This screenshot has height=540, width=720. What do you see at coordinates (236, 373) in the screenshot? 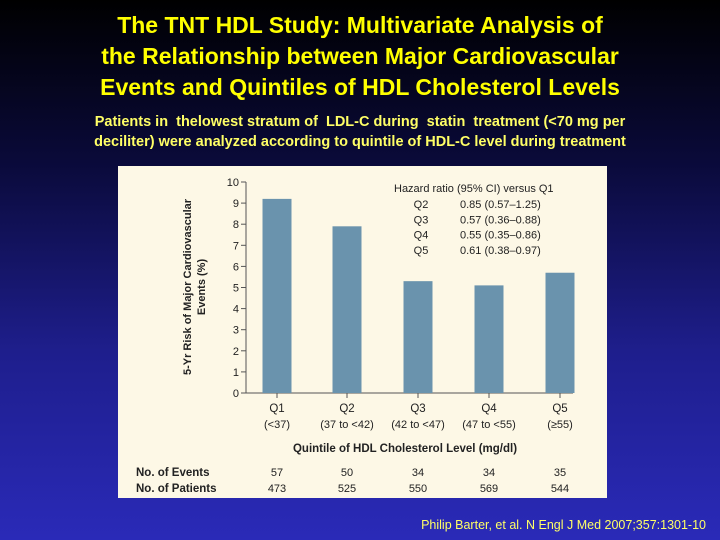
I see `y-tick-label: 1` at bounding box center [236, 373].